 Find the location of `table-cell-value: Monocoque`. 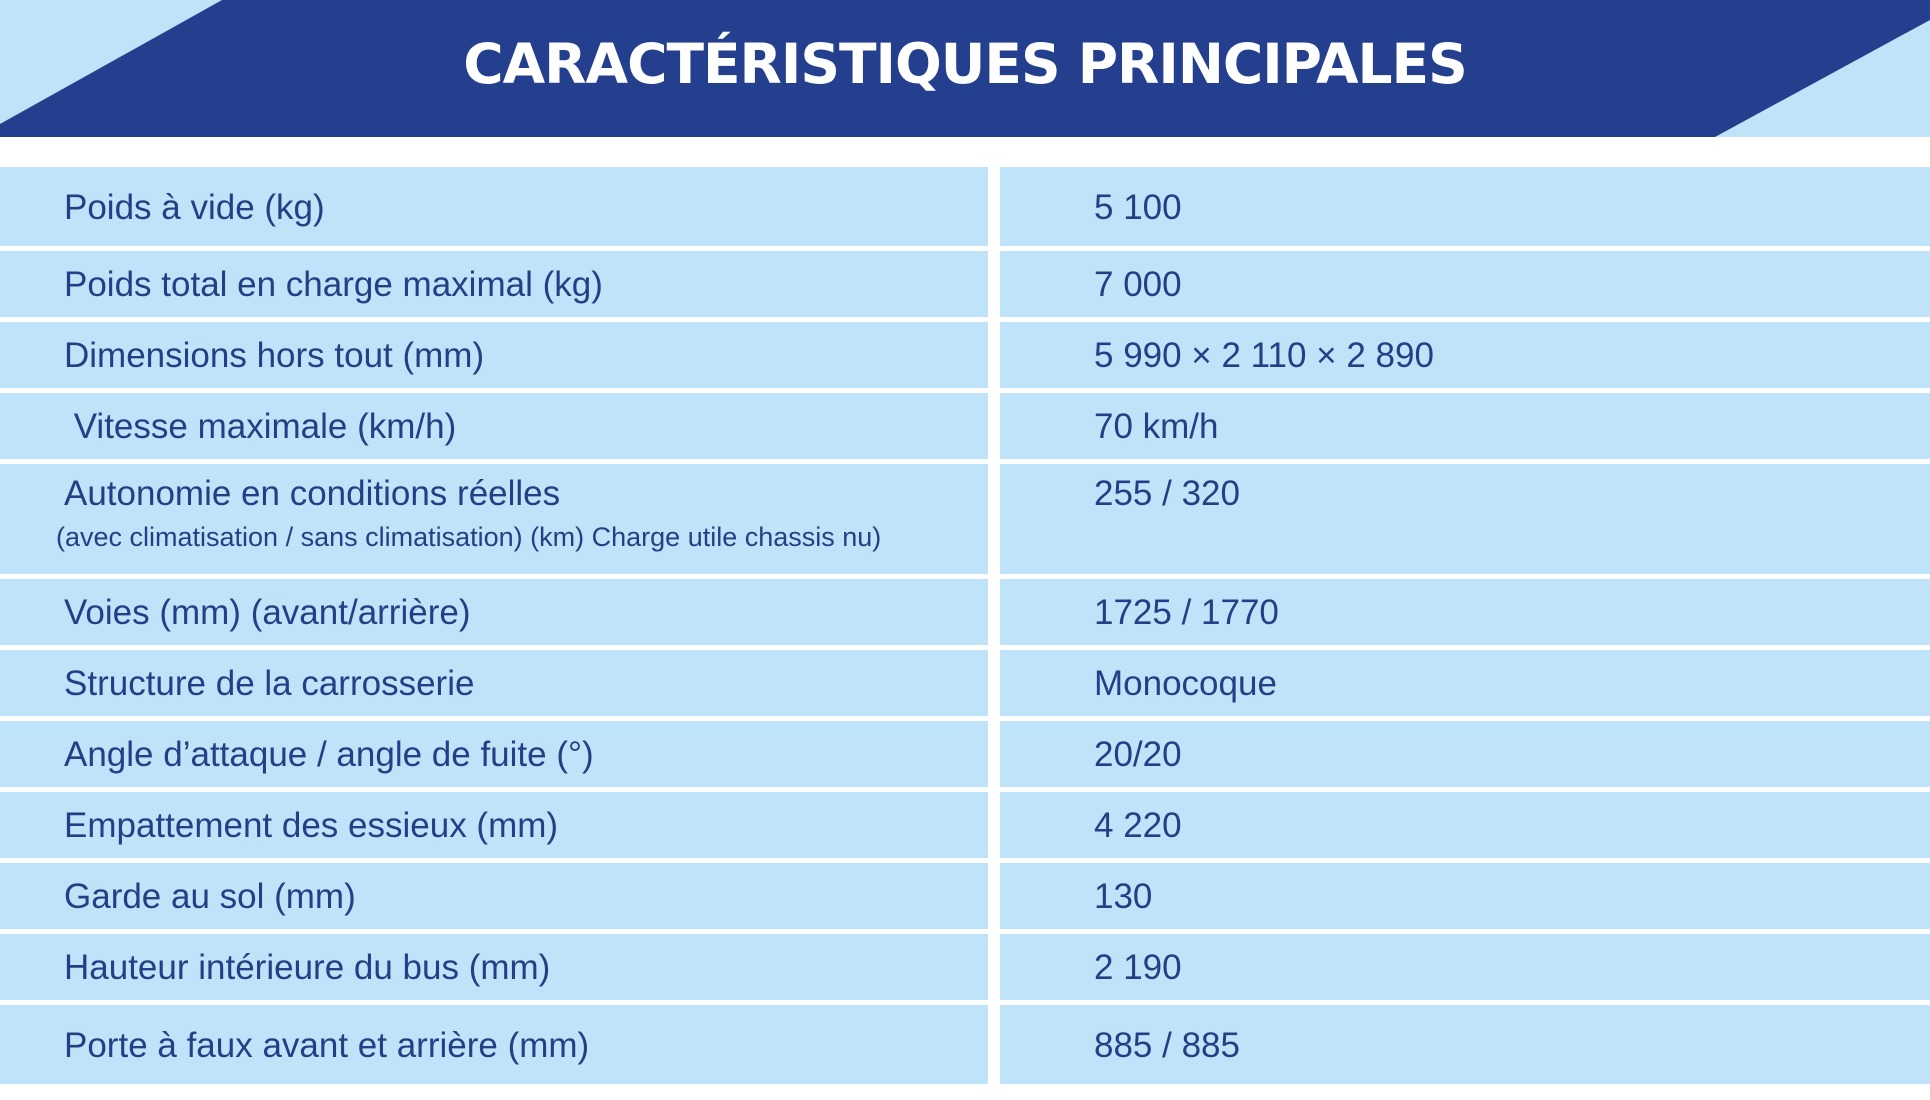

table-cell-value: Monocoque is located at coordinates (1465, 683).